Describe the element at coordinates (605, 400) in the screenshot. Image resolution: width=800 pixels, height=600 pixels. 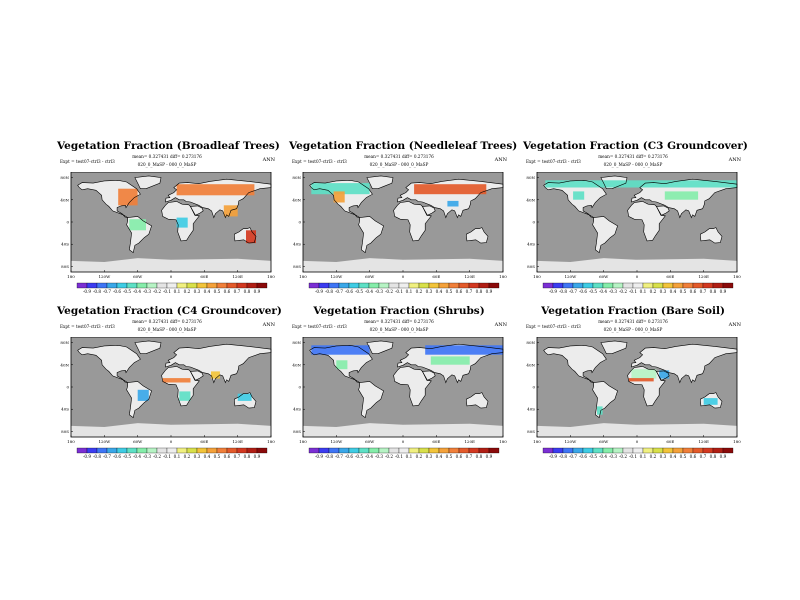
I see `coast-south-america` at that location.